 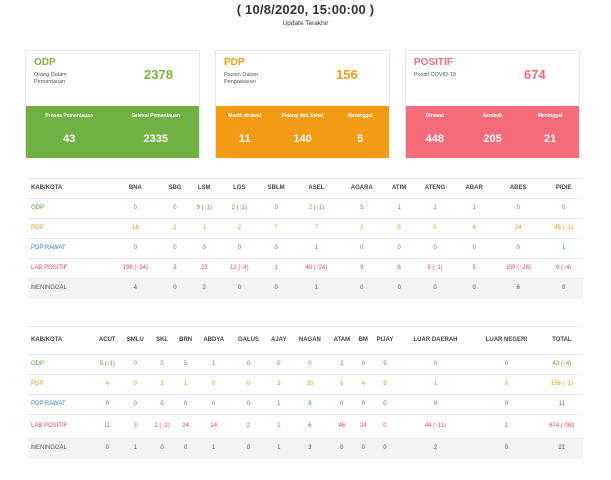 I want to click on table-cell: 156 (↑1), so click(x=561, y=384).